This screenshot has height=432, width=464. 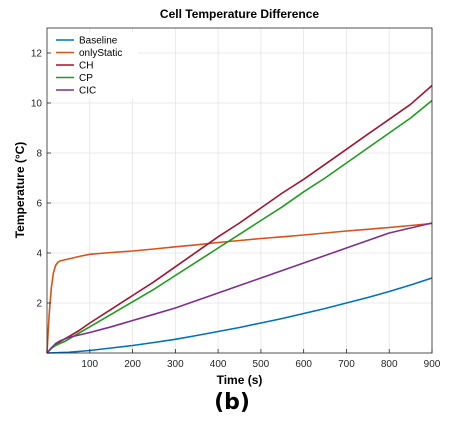 I want to click on x-tick-label: 200, so click(x=132, y=364).